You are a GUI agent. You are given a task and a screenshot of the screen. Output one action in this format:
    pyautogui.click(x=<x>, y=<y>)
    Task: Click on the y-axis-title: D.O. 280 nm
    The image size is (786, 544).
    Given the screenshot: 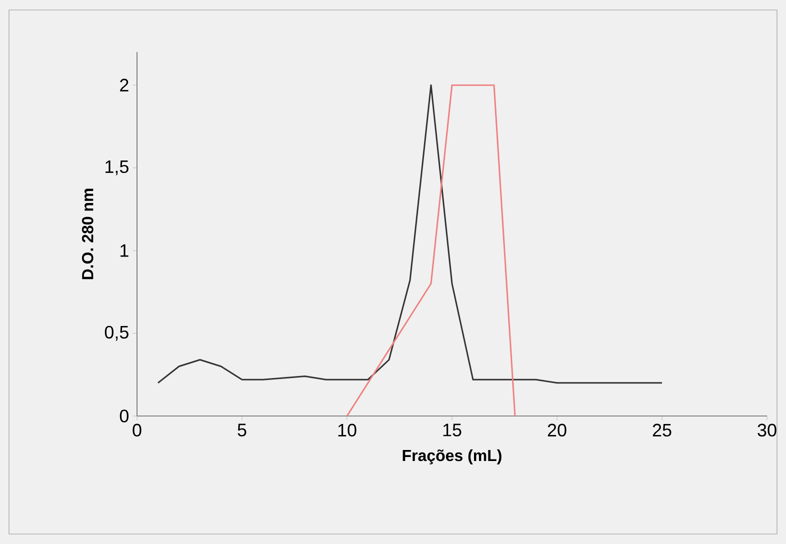 What is the action you would take?
    pyautogui.click(x=88, y=234)
    